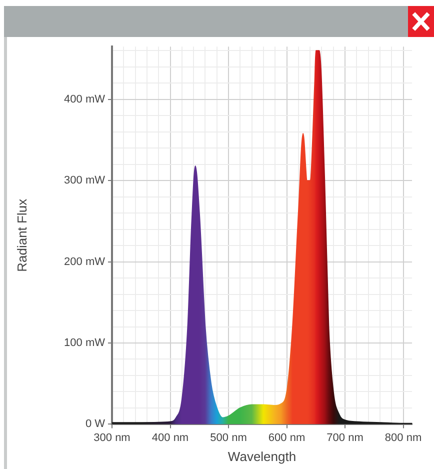  Describe the element at coordinates (85, 343) in the screenshot. I see `y-tick-label: 100 mW` at that location.